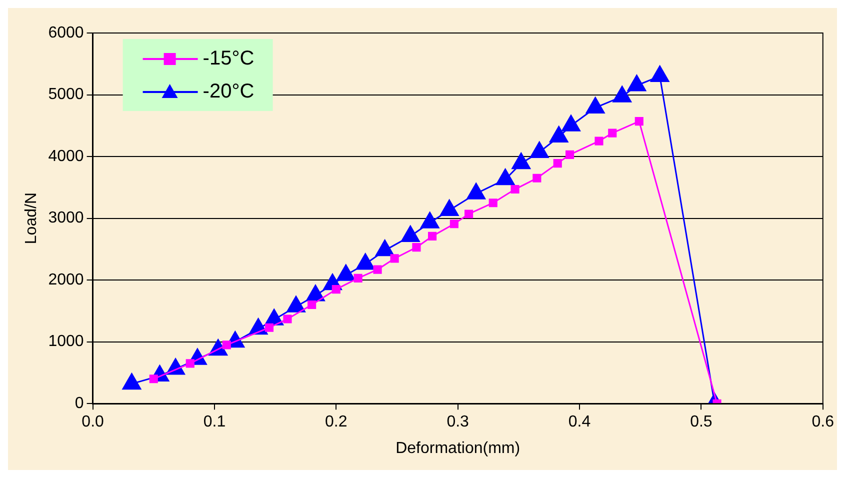  Describe the element at coordinates (214, 422) in the screenshot. I see `x-tick-label: 0.1` at that location.